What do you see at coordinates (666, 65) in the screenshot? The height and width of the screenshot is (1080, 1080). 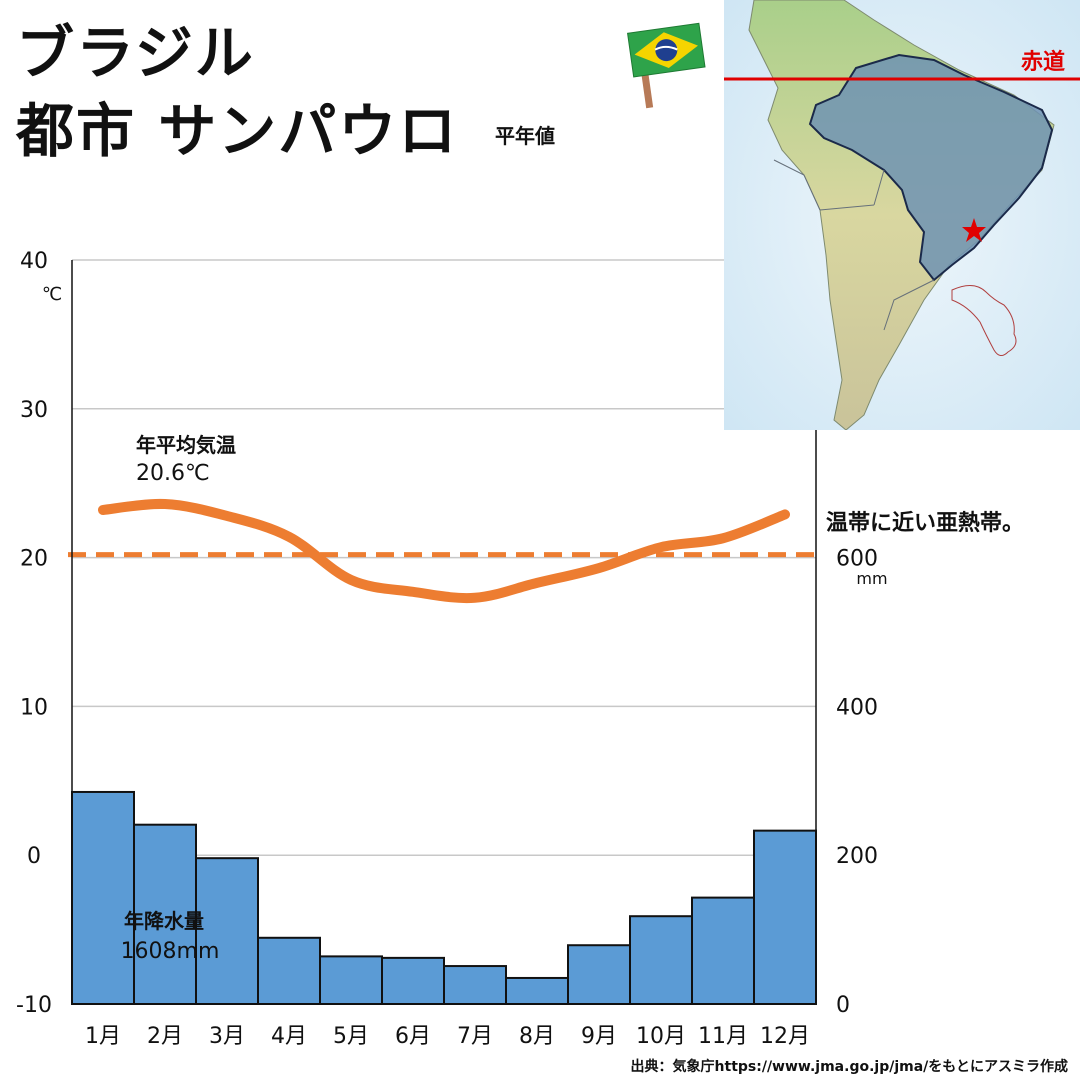 I see `brazil-flag-icon` at bounding box center [666, 65].